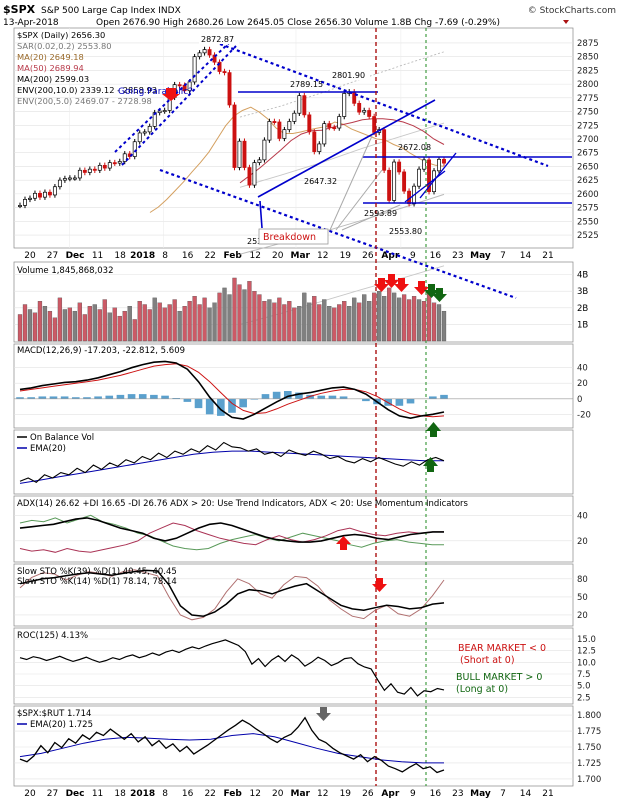 The image size is (620, 800). What do you see at coordinates (503, 794) in the screenshot?
I see `x-tick-bottom-21: 7` at bounding box center [503, 794].